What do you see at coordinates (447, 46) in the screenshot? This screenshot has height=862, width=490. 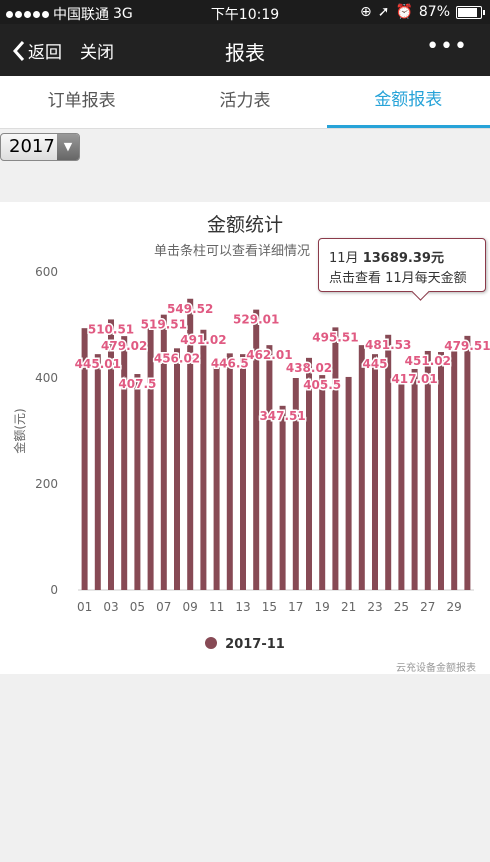 I see `more-menu-button: •••` at bounding box center [447, 46].